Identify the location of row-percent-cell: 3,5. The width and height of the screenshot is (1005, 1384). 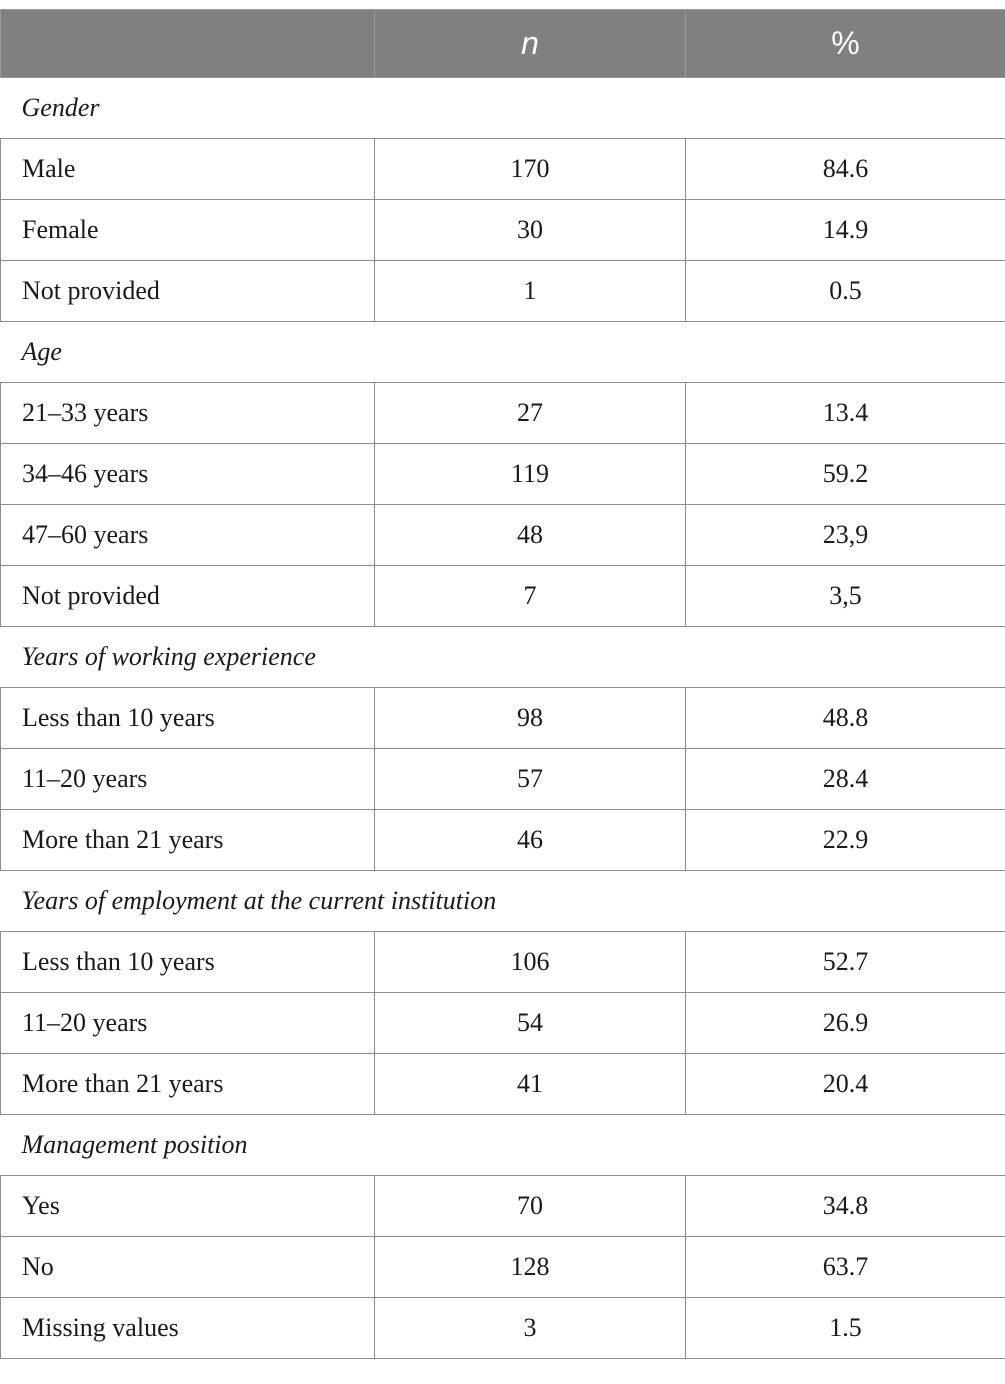
(845, 596).